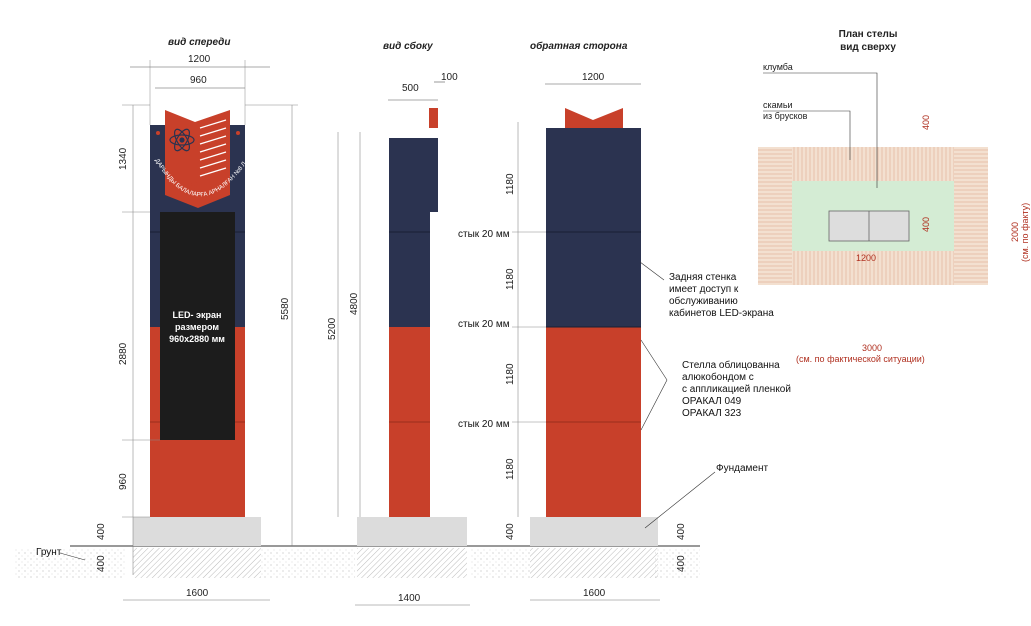  Describe the element at coordinates (199, 42) in the screenshot. I see `front-view-title: вид спереди` at that location.